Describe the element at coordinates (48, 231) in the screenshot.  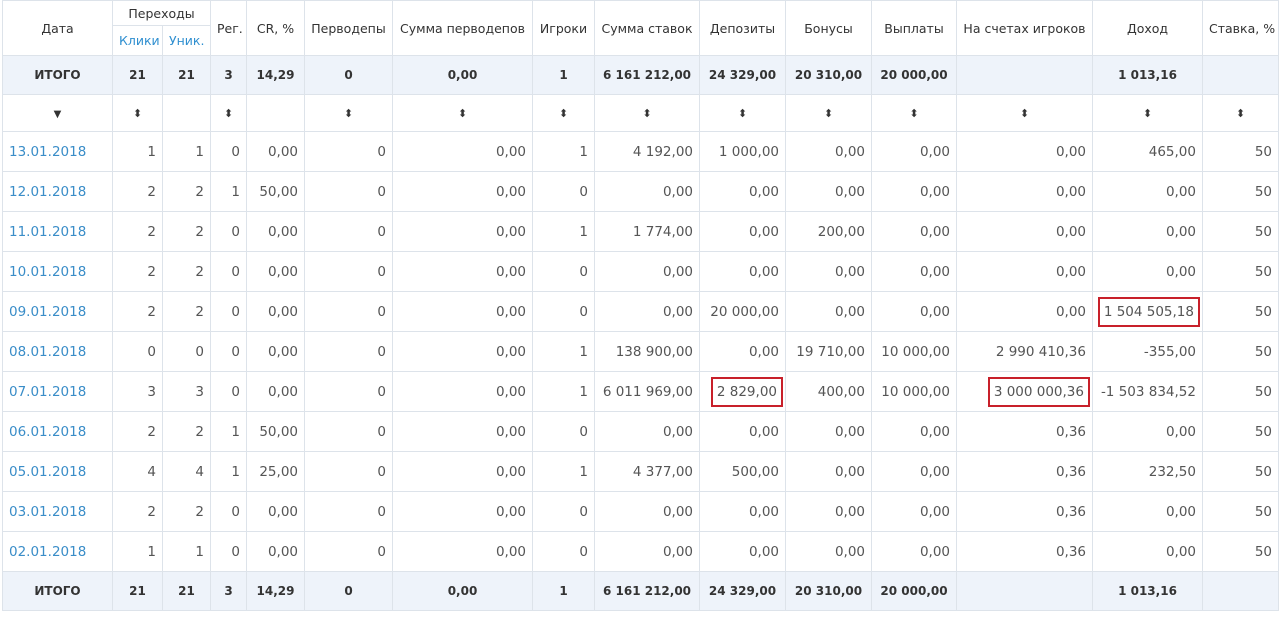
I see `date-link: 11.01.2018` at that location.